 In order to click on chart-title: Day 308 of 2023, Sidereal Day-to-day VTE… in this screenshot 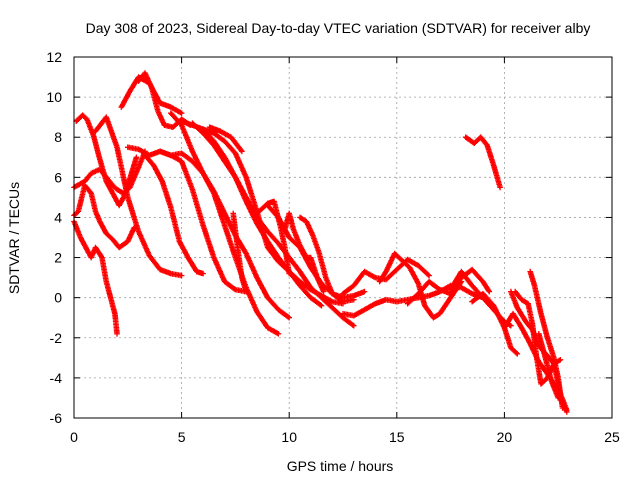, I will do `click(338, 28)`.